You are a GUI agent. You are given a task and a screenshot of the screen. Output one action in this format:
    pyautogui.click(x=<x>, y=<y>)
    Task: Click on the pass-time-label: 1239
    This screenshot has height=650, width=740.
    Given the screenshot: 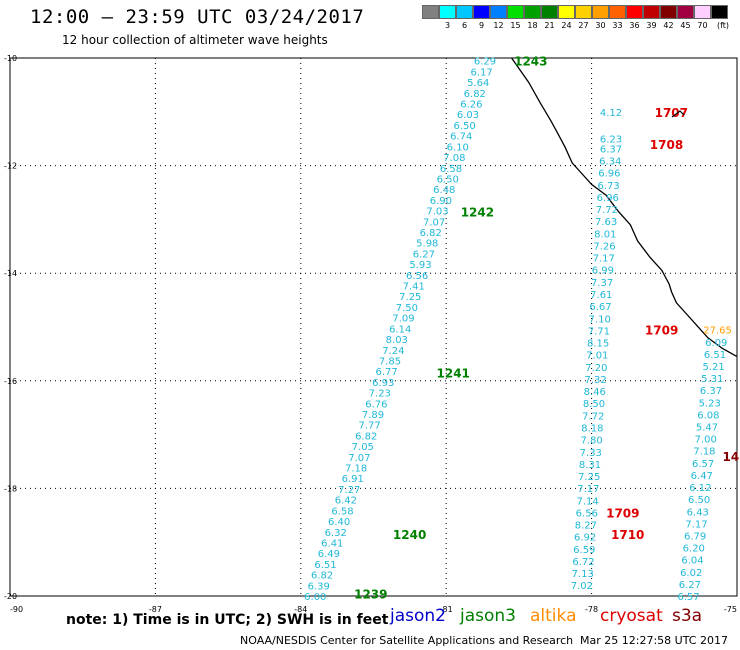 What is the action you would take?
    pyautogui.click(x=370, y=594)
    